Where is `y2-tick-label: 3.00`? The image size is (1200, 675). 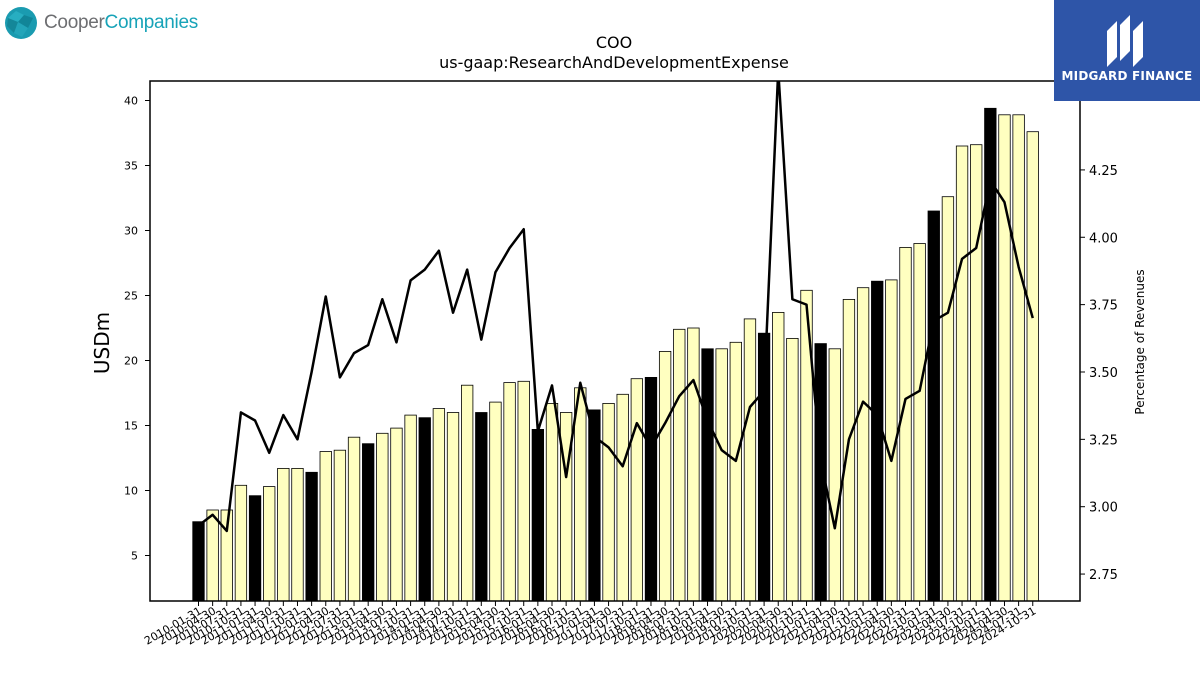
y2-tick-label: 3.00 is located at coordinates (1103, 508).